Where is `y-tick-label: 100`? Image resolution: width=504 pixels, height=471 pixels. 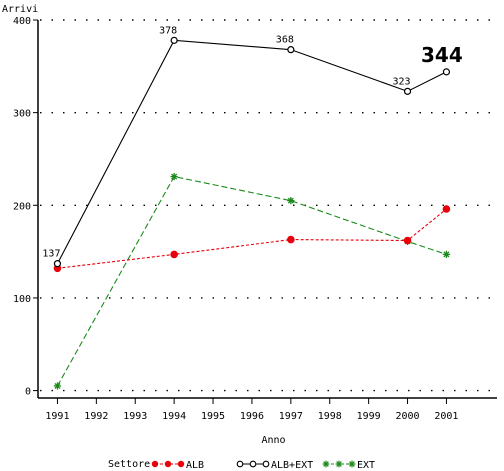
y-tick-label: 100 is located at coordinates (22, 299).